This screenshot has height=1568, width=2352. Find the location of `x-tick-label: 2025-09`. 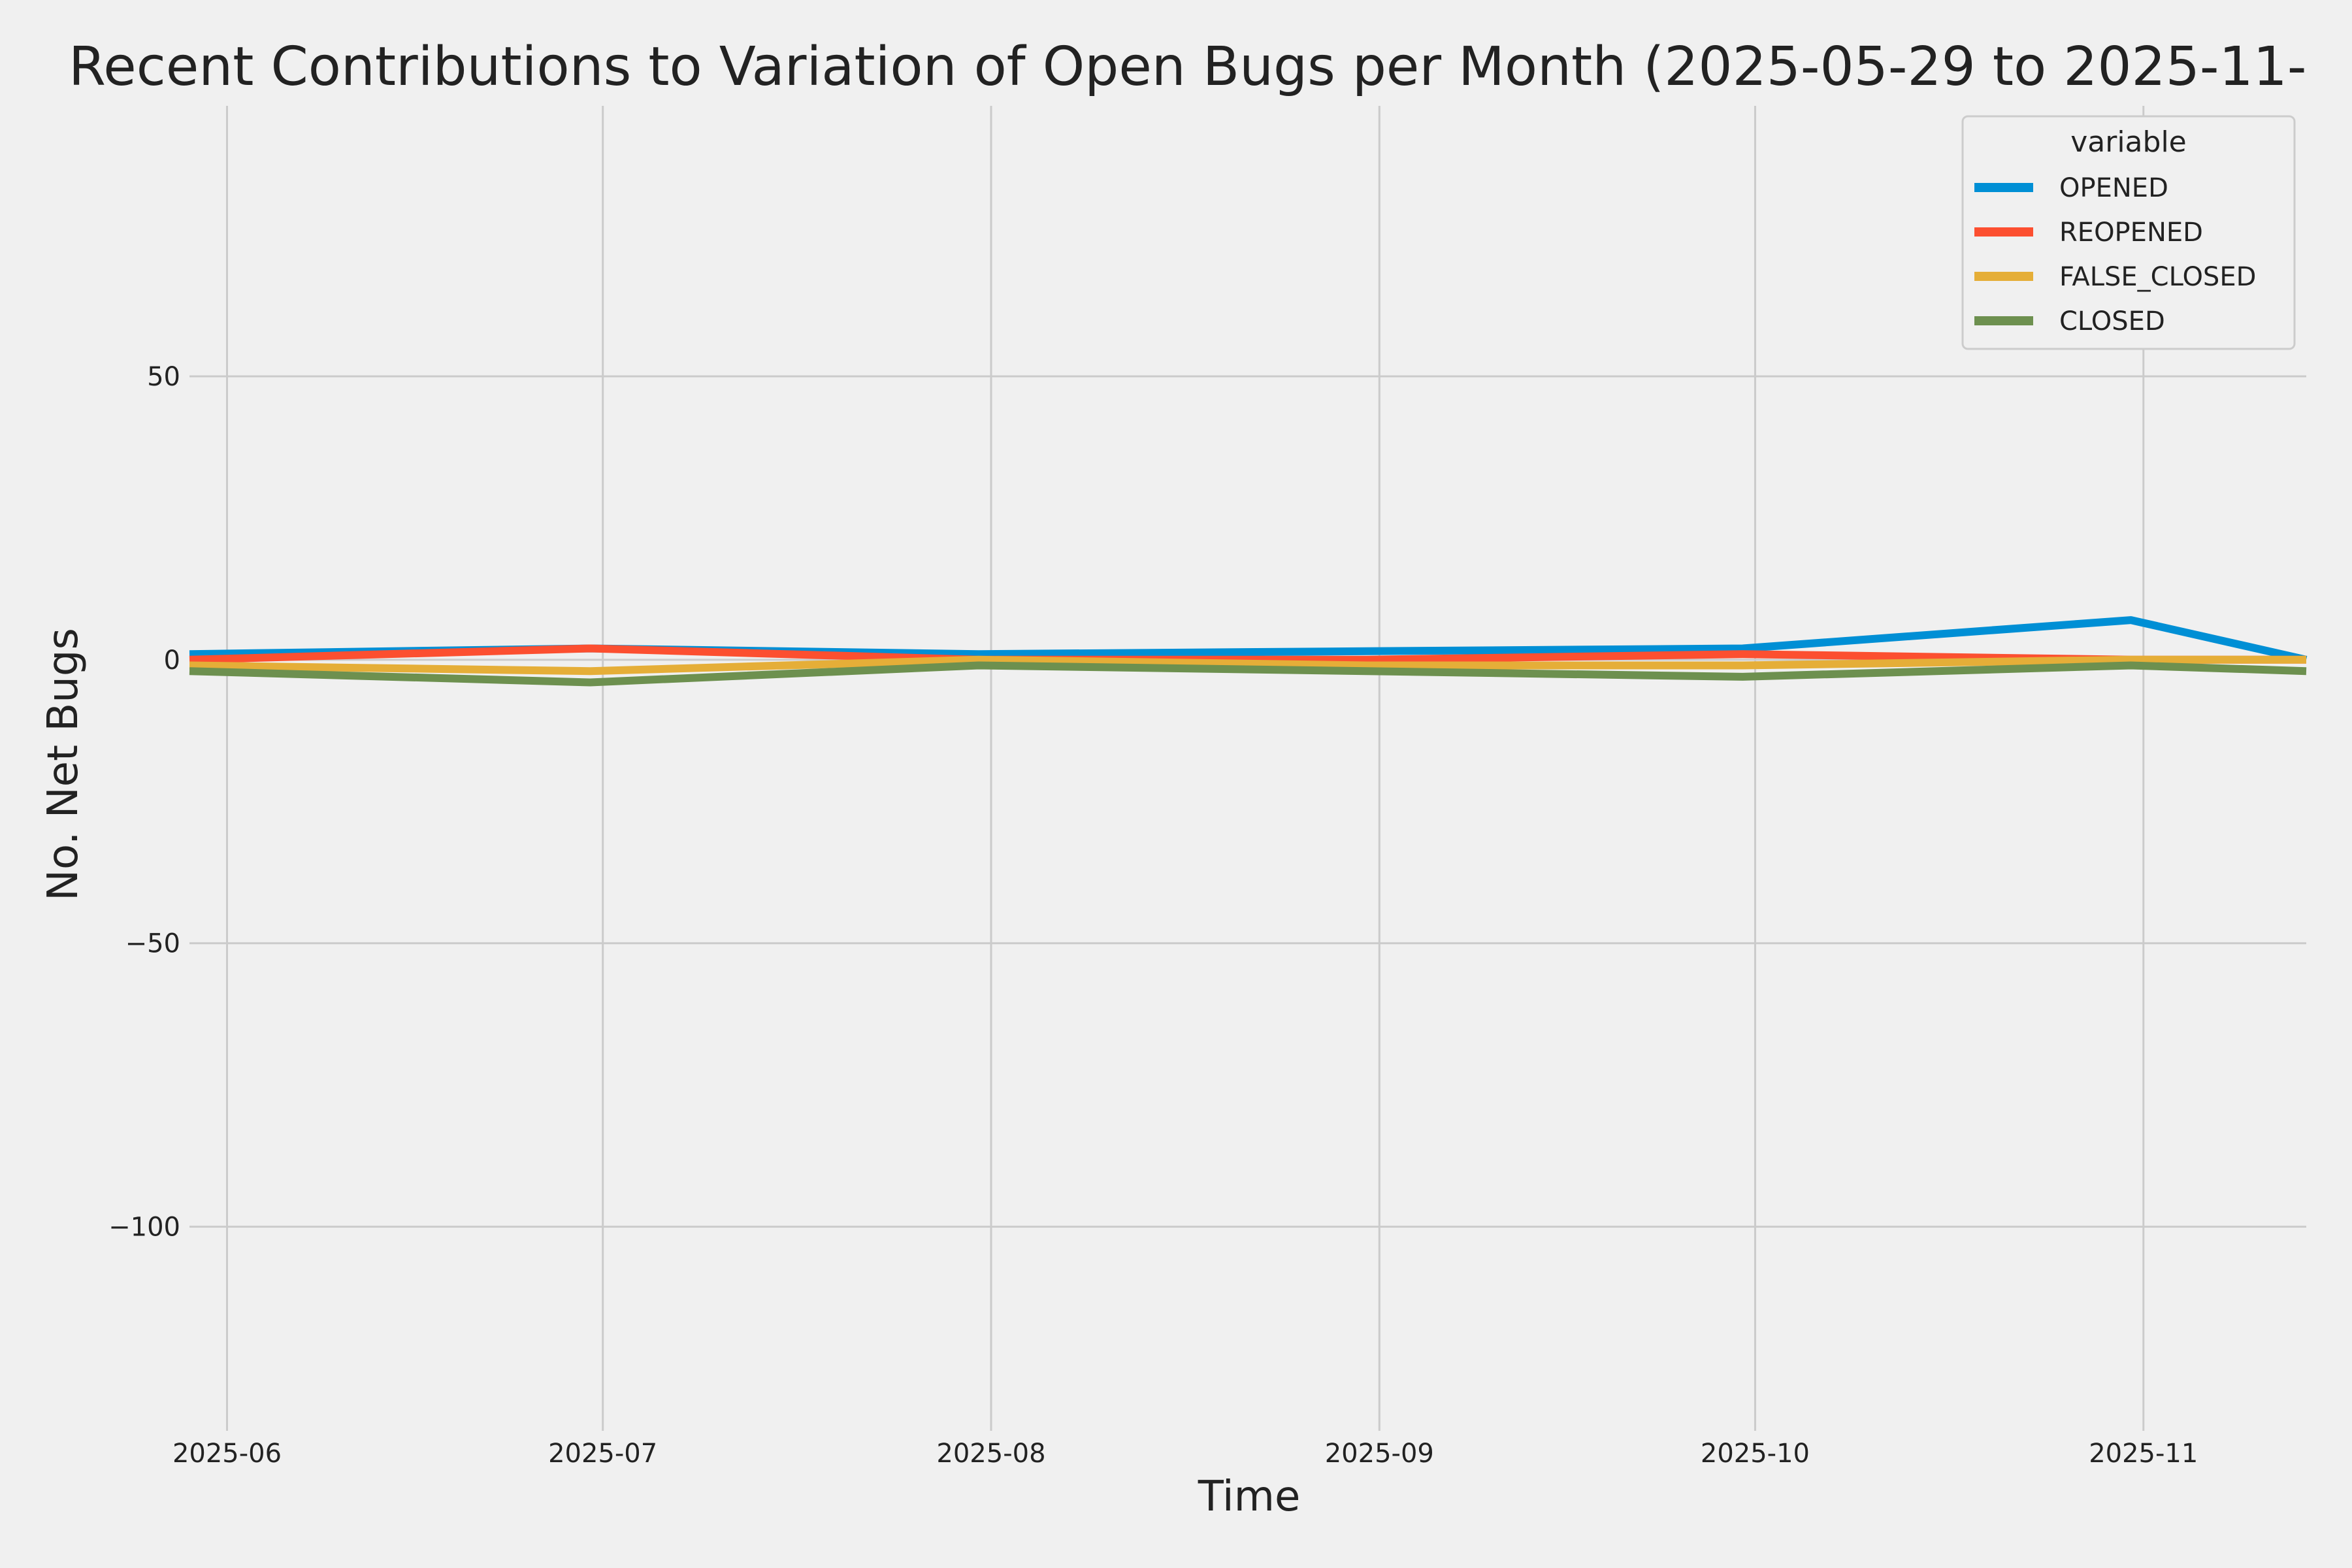

x-tick-label: 2025-09 is located at coordinates (1379, 1454).